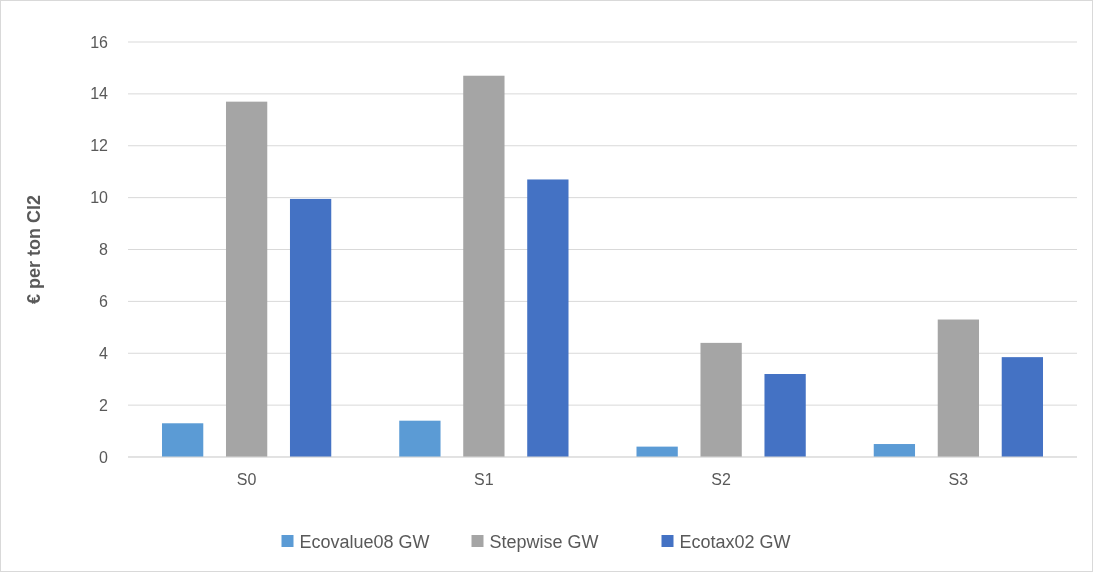 This screenshot has height=572, width=1093. I want to click on y-tick-label: 6, so click(104, 301).